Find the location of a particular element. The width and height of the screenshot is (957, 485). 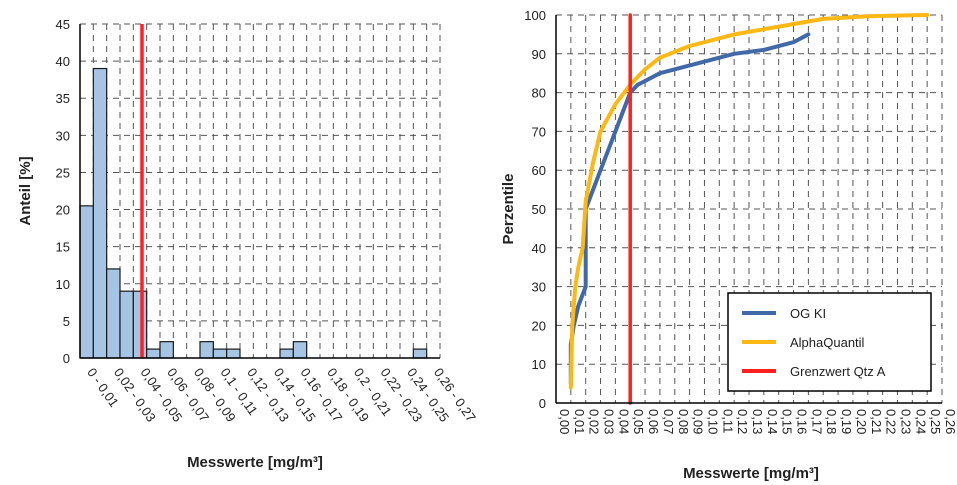

percentile-x-tick-label: 0,21 is located at coordinates (876, 421).